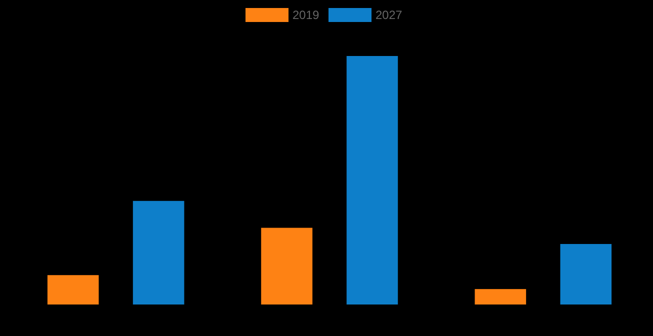 This screenshot has width=653, height=336. I want to click on legend-label: 2019, so click(306, 15).